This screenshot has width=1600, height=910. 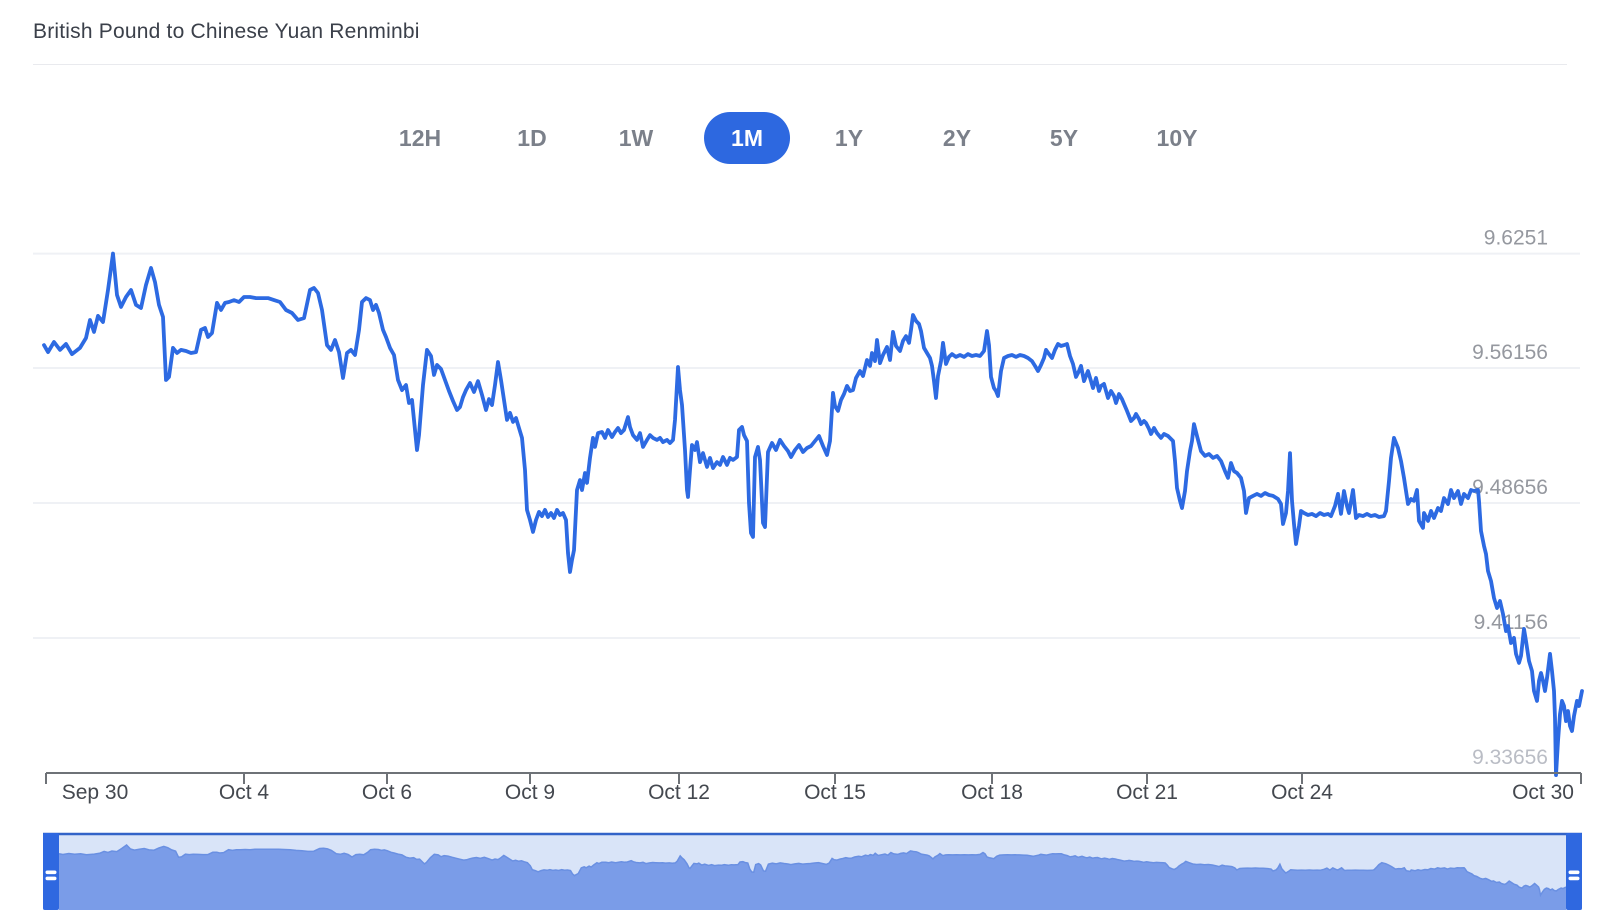 What do you see at coordinates (95, 792) in the screenshot?
I see `x-axis-label: Sep 30` at bounding box center [95, 792].